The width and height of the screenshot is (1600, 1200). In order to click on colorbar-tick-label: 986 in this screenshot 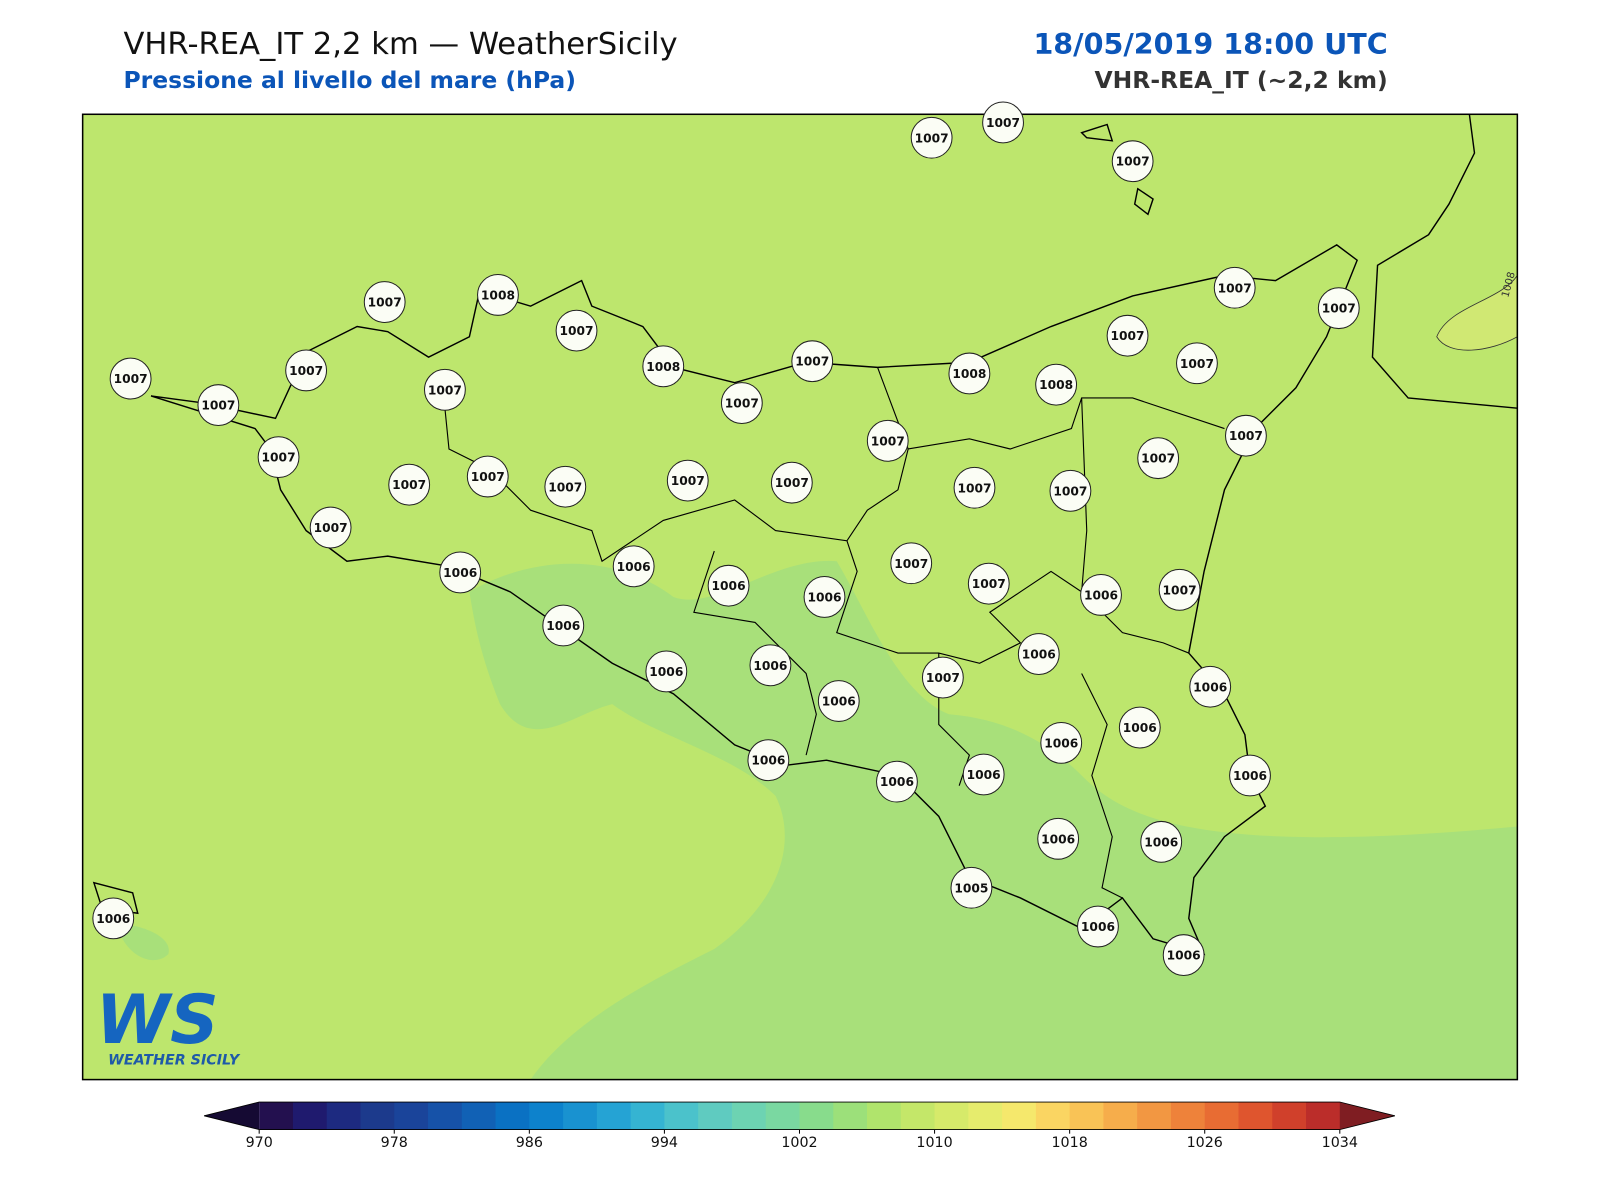, I will do `click(529, 1143)`.